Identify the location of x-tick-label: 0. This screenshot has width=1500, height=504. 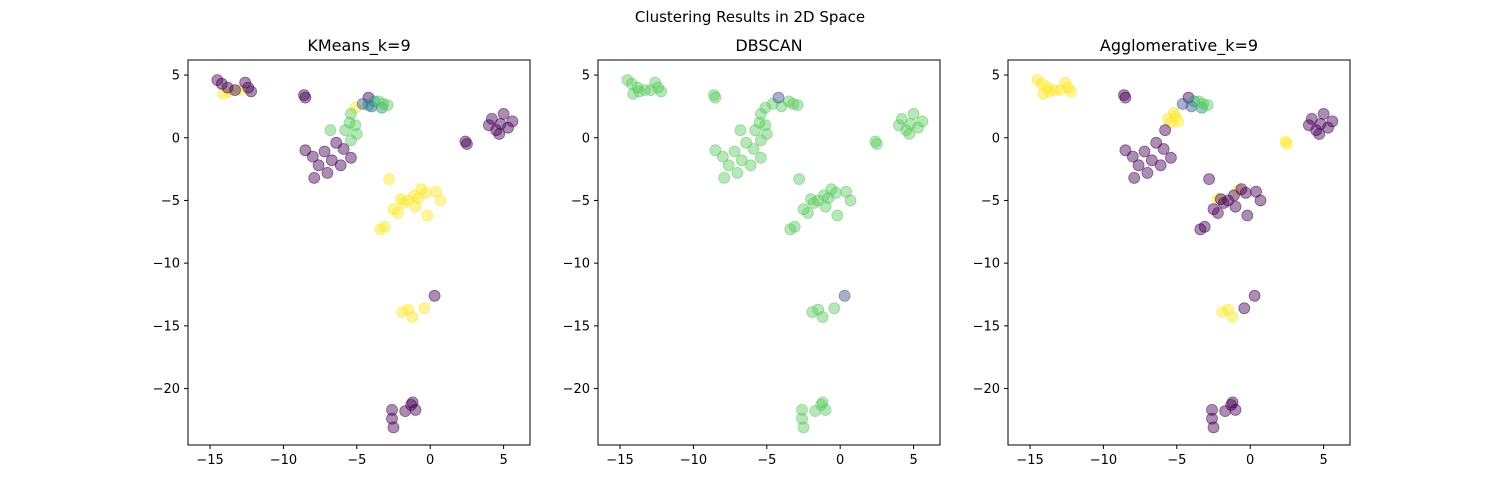
(1250, 460).